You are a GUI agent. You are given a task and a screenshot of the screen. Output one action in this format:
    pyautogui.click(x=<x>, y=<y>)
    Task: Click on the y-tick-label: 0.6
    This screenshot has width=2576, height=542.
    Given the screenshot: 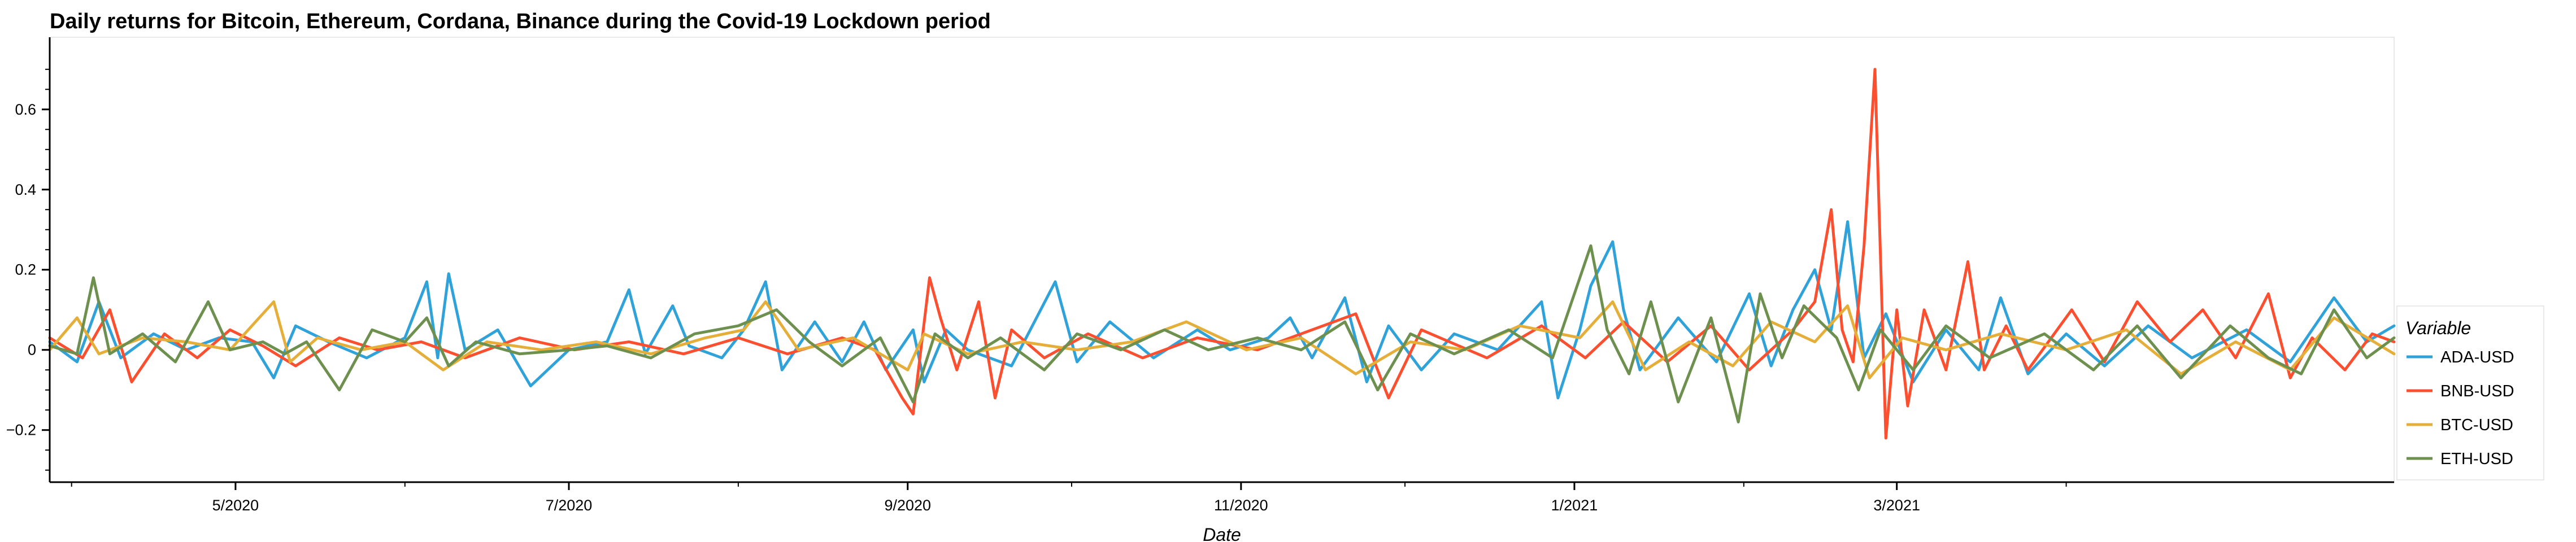 What is the action you would take?
    pyautogui.click(x=25, y=109)
    